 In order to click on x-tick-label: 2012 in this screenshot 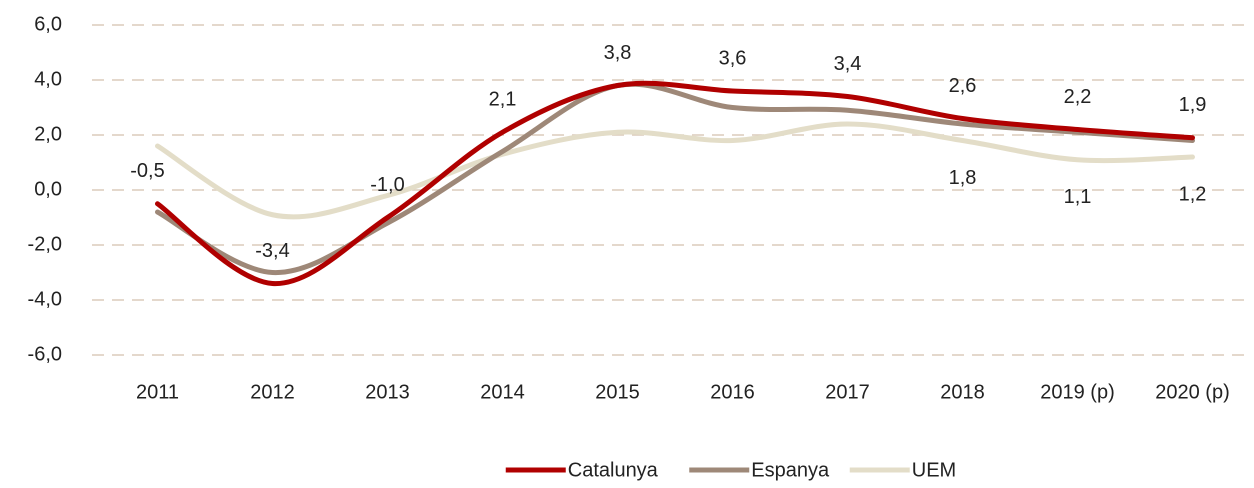, I will do `click(272, 392)`.